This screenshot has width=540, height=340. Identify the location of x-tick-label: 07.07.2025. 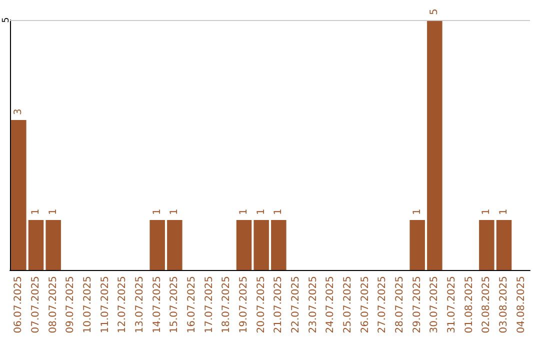
(36, 305).